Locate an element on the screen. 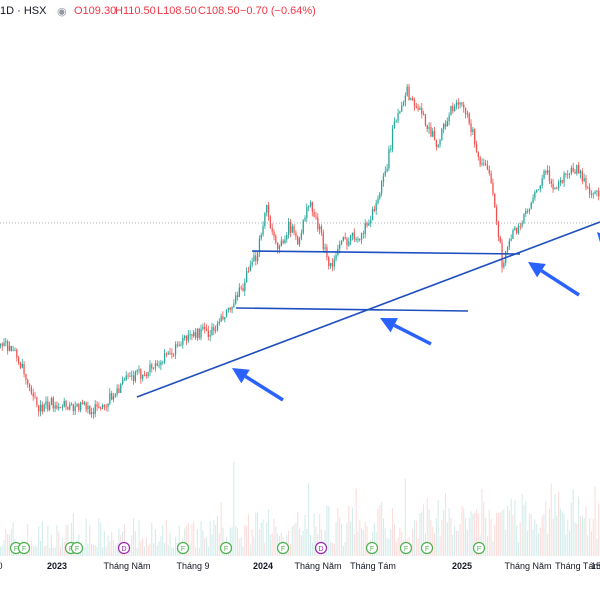 This screenshot has height=600, width=600. low-value: L108.50 is located at coordinates (177, 11).